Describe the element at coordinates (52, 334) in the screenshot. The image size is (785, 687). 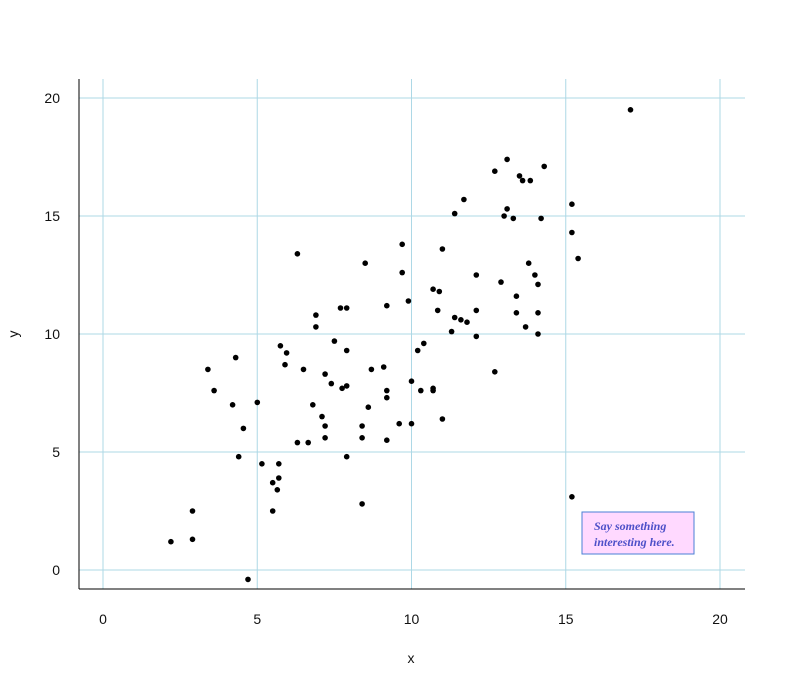
I see `y-tick-label-10: 10` at that location.